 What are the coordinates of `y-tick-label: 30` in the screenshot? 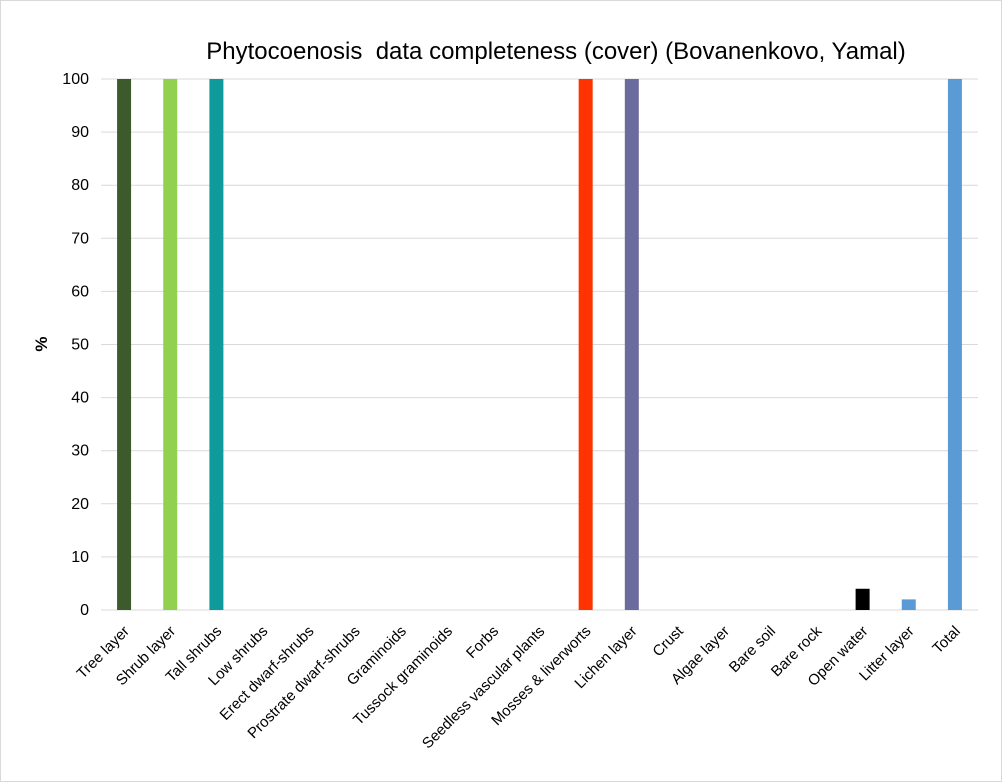 It's located at (80, 451).